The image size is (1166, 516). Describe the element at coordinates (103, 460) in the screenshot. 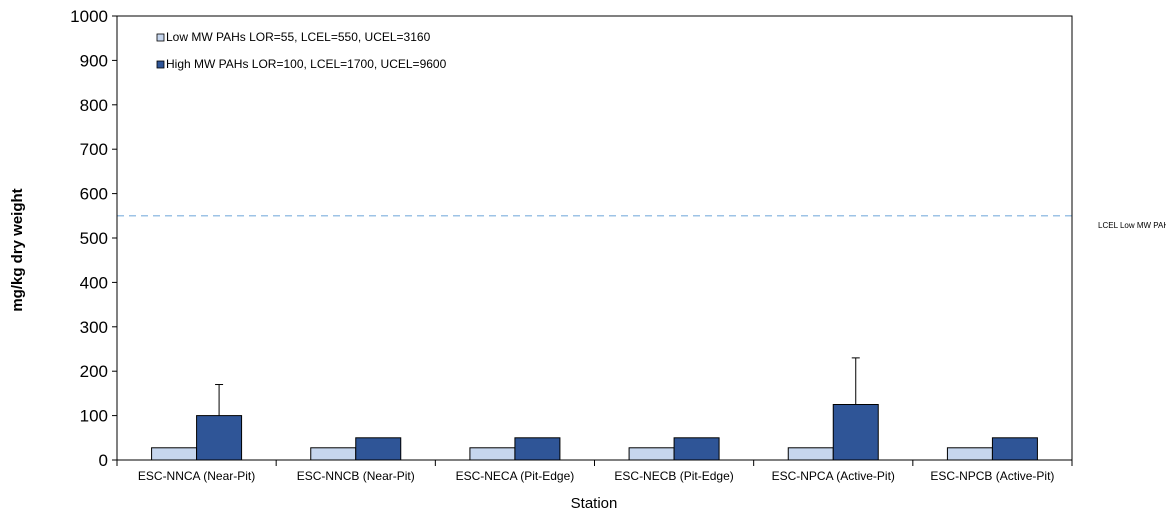

I see `y-tick-label: 0` at that location.